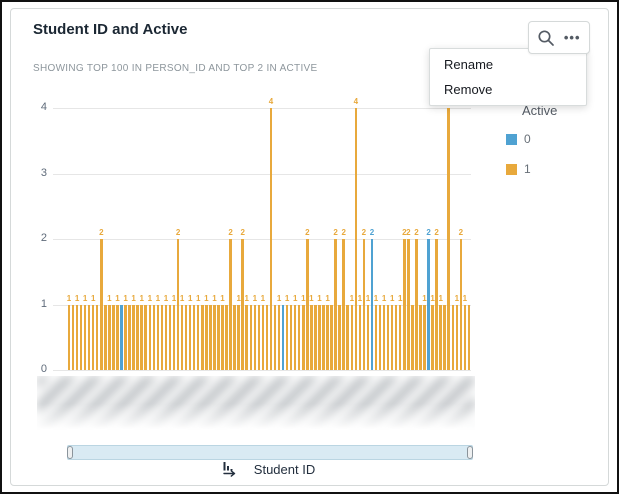 The width and height of the screenshot is (619, 494). What do you see at coordinates (469, 64) in the screenshot?
I see `menu-item-rename: Rename` at bounding box center [469, 64].